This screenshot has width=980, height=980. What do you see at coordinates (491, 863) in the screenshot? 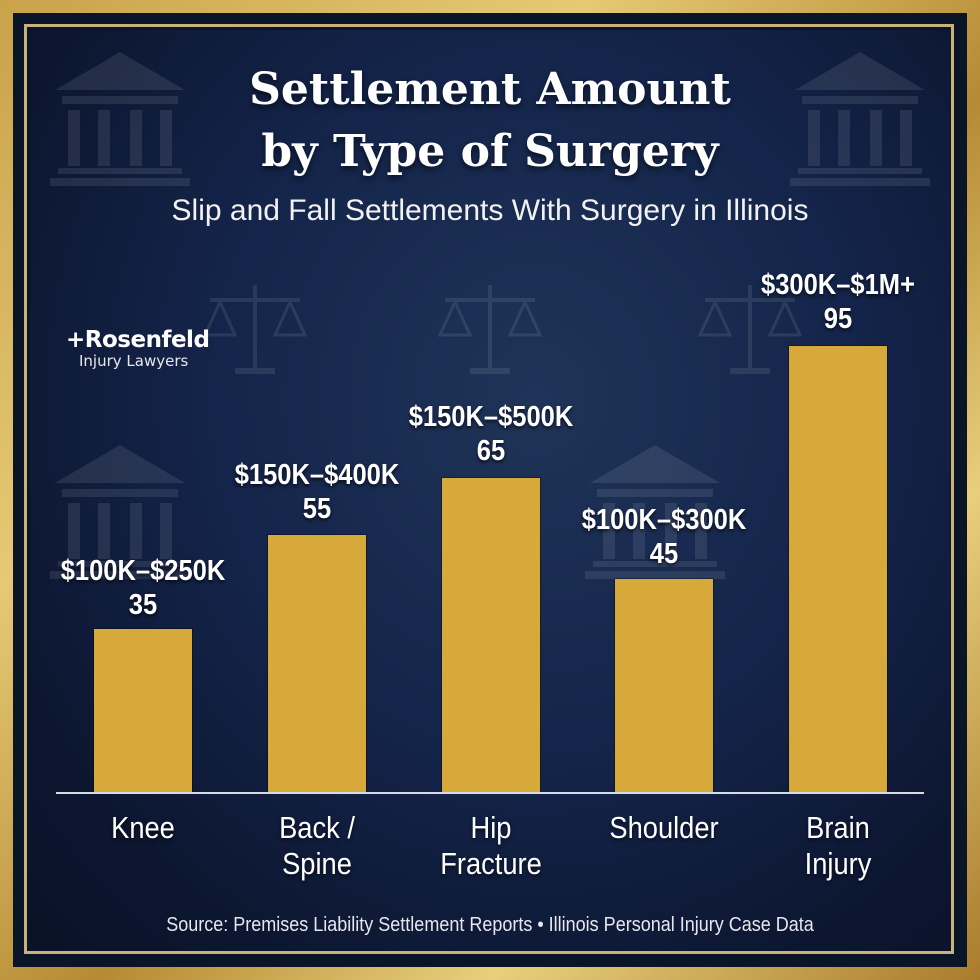
I see `category-line2: Fracture` at bounding box center [491, 863].